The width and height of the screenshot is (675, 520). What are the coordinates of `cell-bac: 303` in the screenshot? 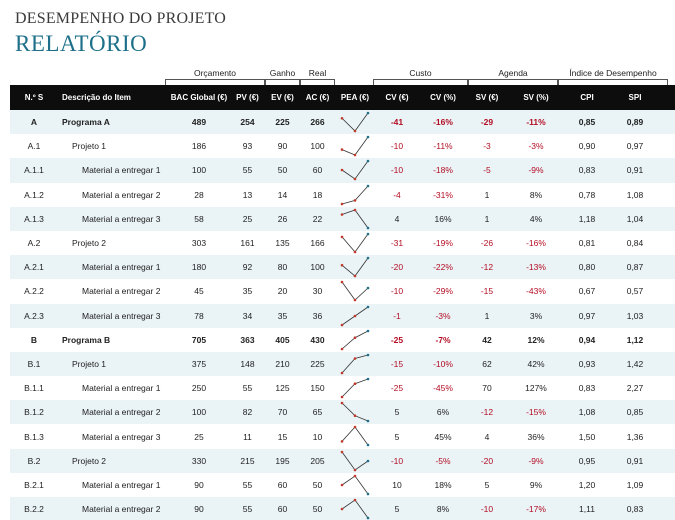 It's located at (199, 243).